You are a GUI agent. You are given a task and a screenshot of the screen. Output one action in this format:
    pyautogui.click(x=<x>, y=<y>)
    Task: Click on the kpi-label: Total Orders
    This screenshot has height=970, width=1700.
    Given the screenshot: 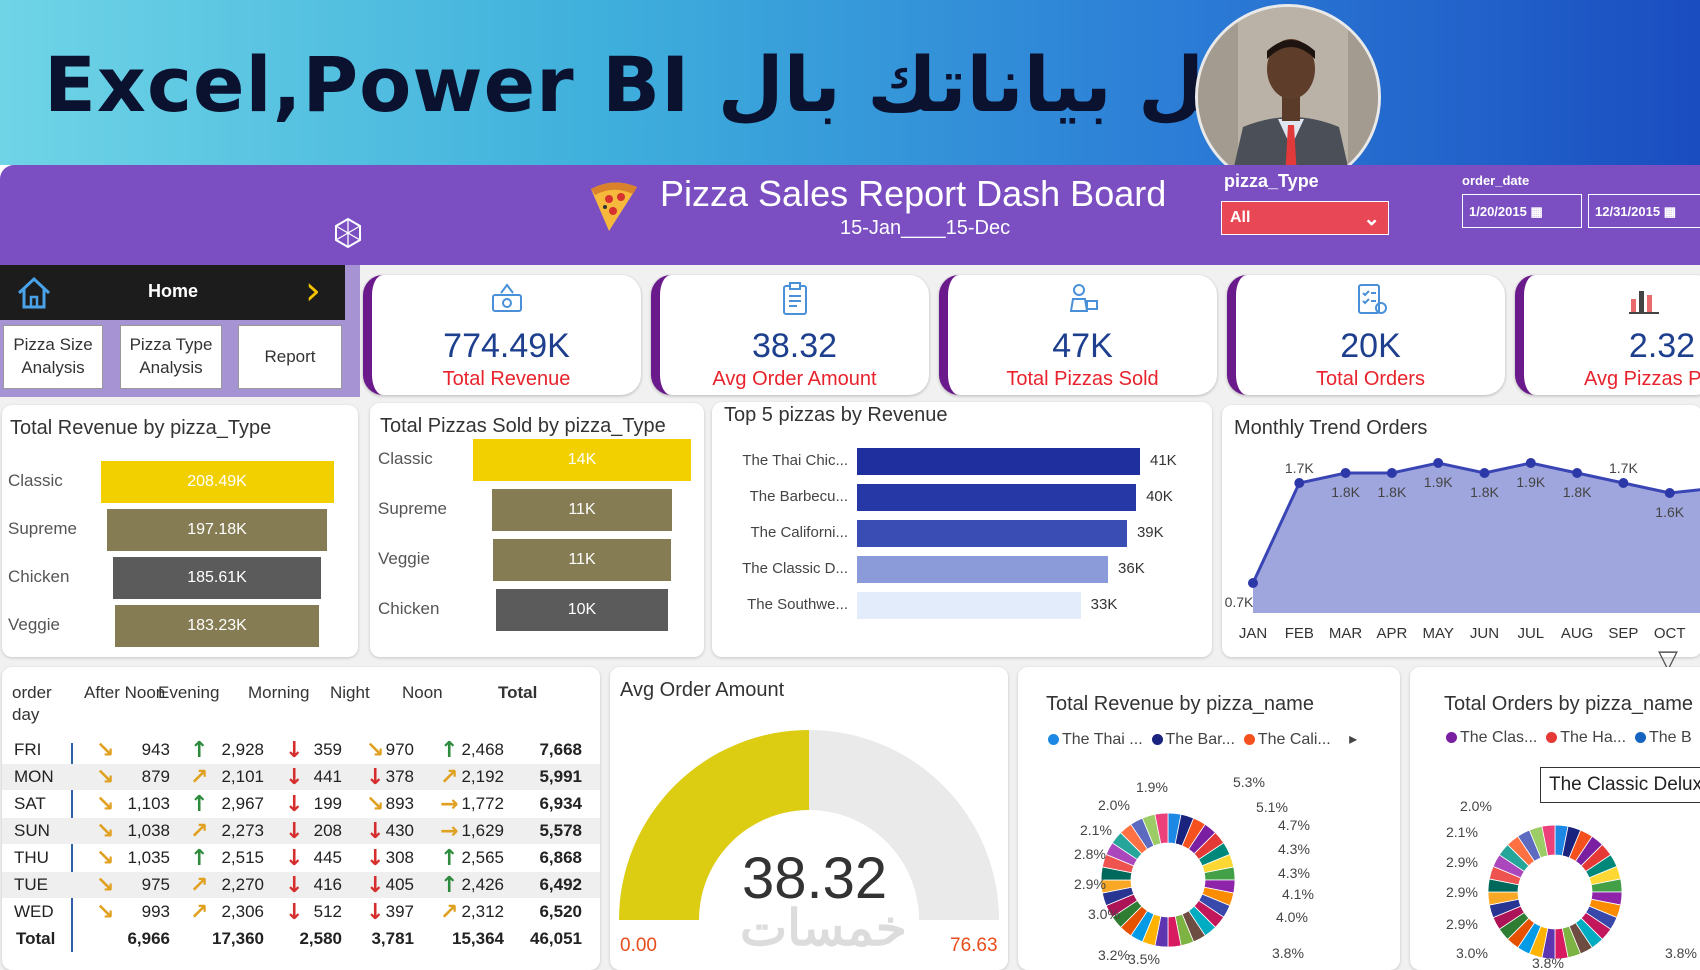 What is the action you would take?
    pyautogui.click(x=1370, y=379)
    